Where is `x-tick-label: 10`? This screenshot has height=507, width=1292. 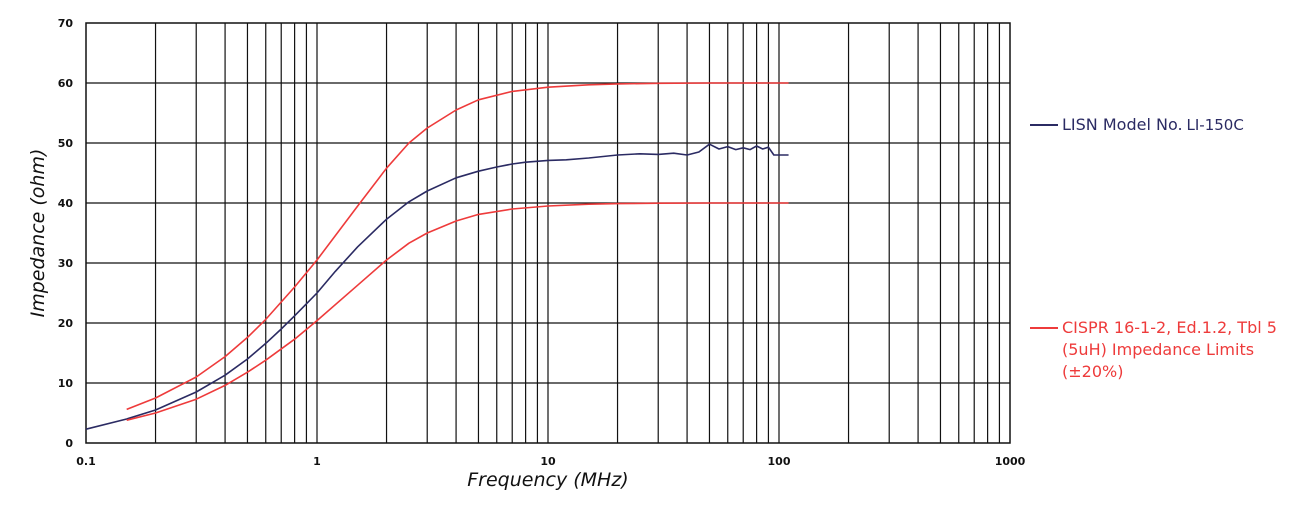 x-tick-label: 10 is located at coordinates (548, 461).